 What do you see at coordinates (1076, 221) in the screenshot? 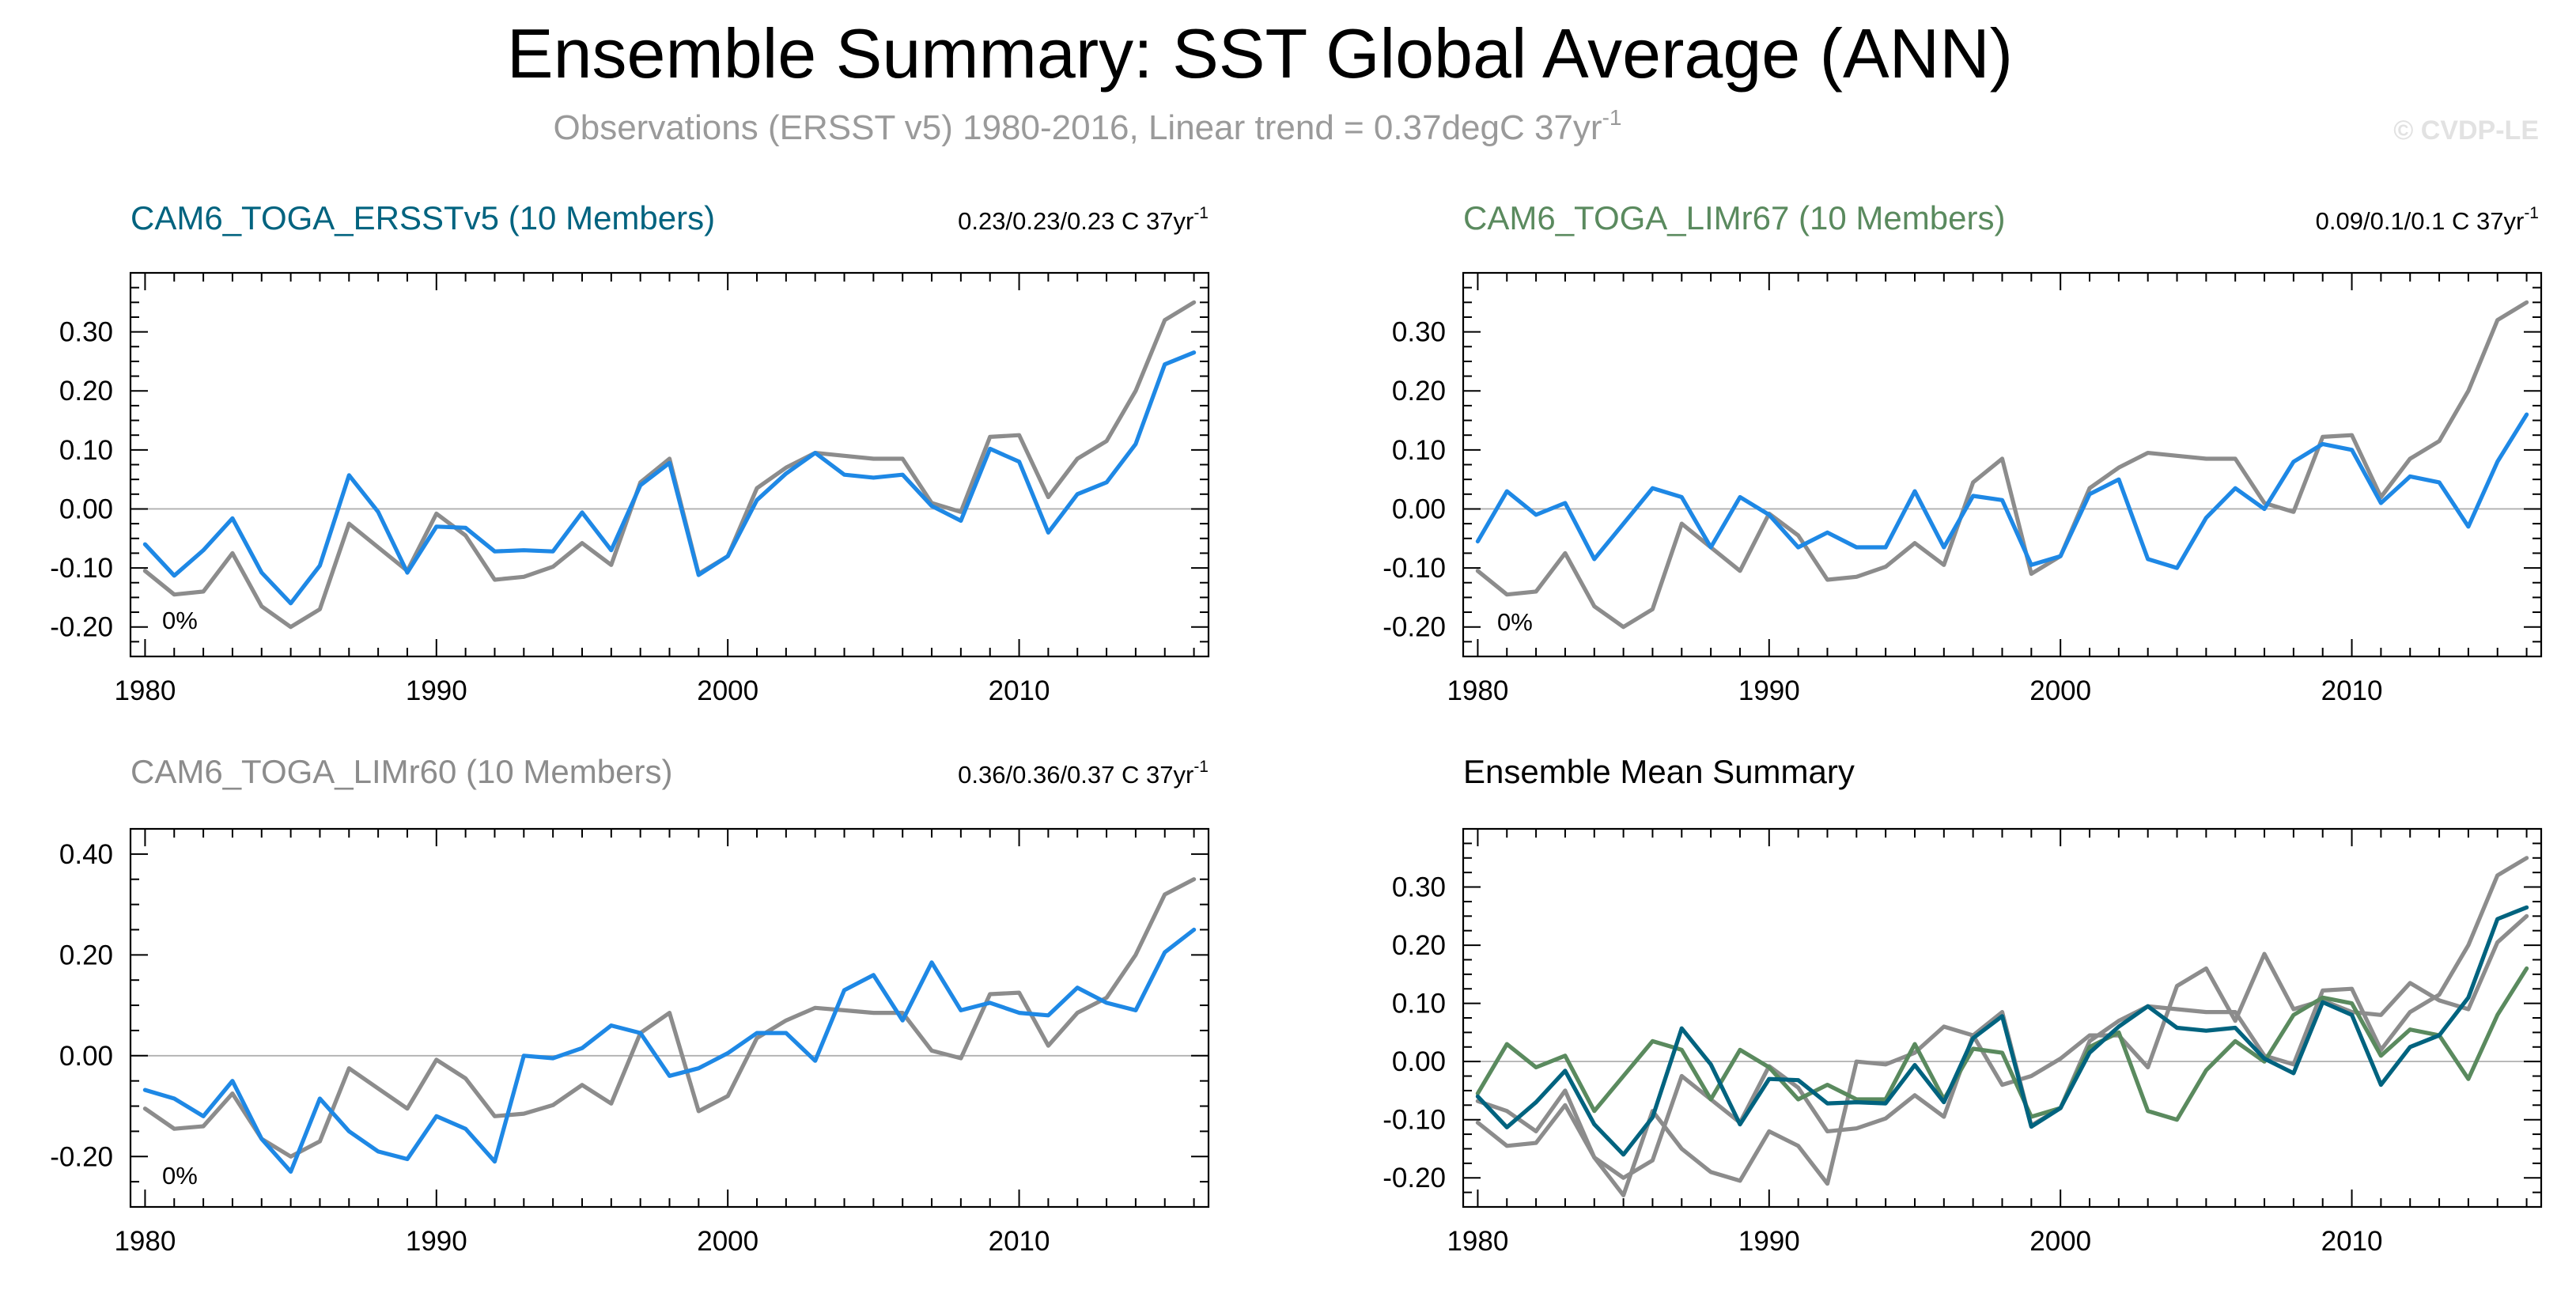
I see `panel-trend-text: 0.23/0.23/0.23 C 37yr` at bounding box center [1076, 221].